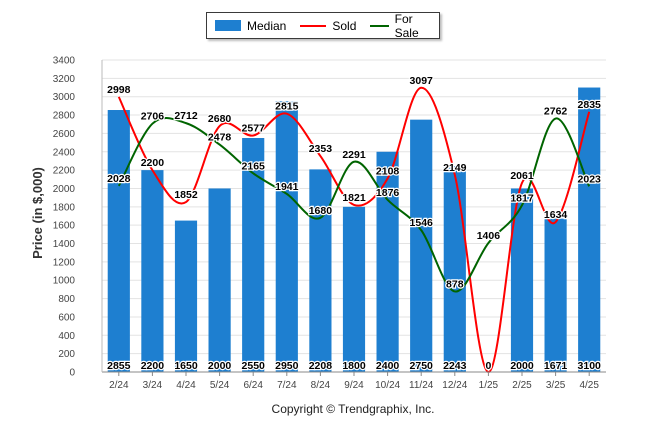  Describe the element at coordinates (522, 176) in the screenshot. I see `sold-data-label: 2061` at that location.